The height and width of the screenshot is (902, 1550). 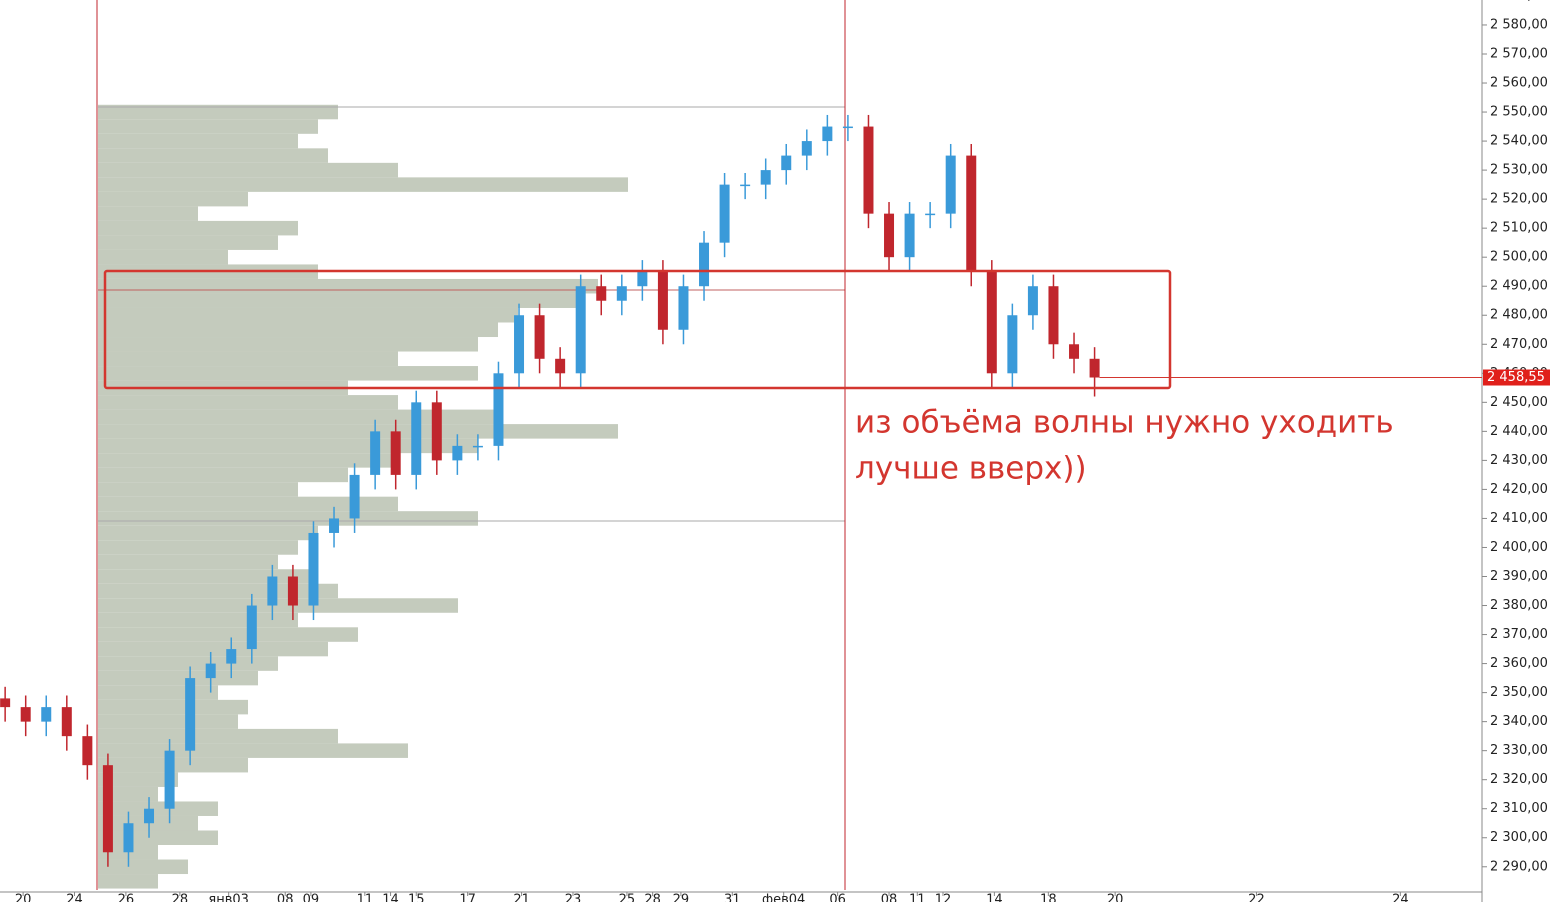 What do you see at coordinates (228, 897) in the screenshot?
I see `x-tick-label: янв03` at bounding box center [228, 897].